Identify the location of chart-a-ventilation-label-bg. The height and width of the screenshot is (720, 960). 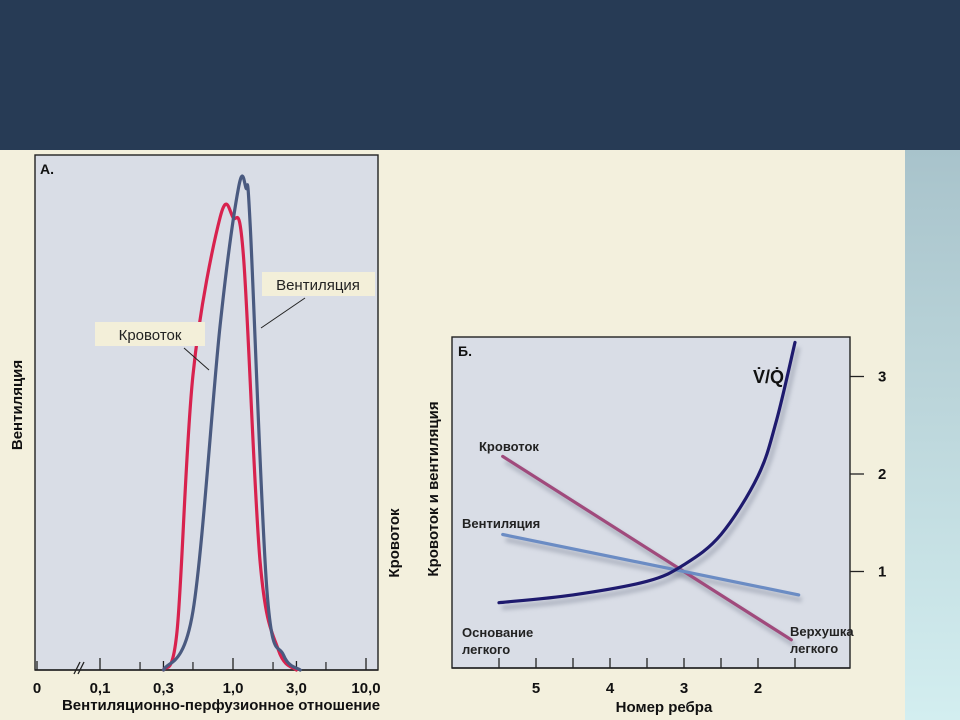
(318, 284).